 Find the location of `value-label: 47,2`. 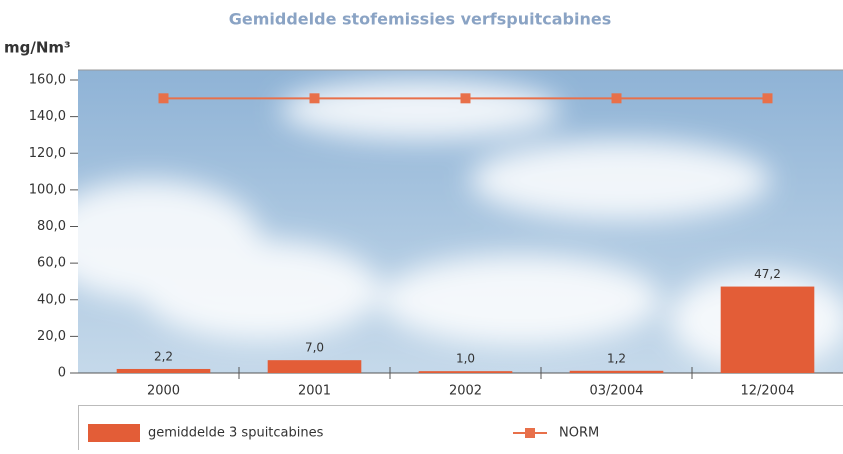

value-label: 47,2 is located at coordinates (767, 274).